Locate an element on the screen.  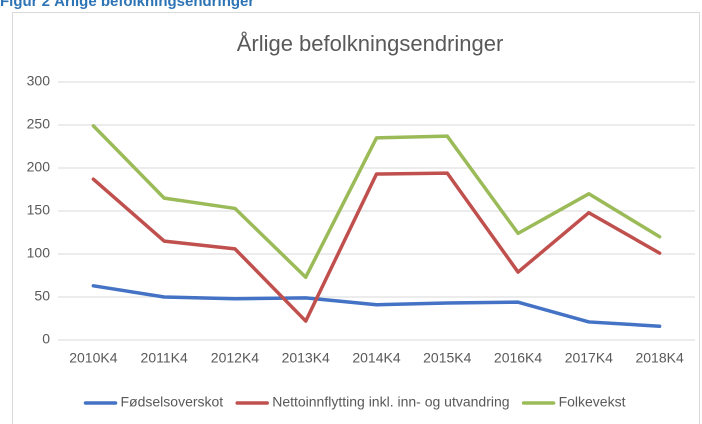
figure-caption: Figur 2 Årlige befolkningsendringer is located at coordinates (127, 5).